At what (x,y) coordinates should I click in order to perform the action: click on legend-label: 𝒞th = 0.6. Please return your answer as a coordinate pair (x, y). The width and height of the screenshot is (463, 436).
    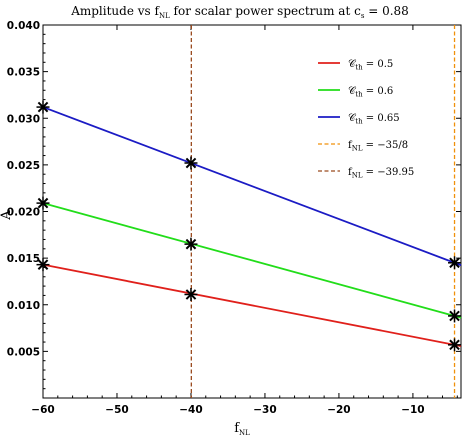
    Looking at the image, I should click on (370, 92).